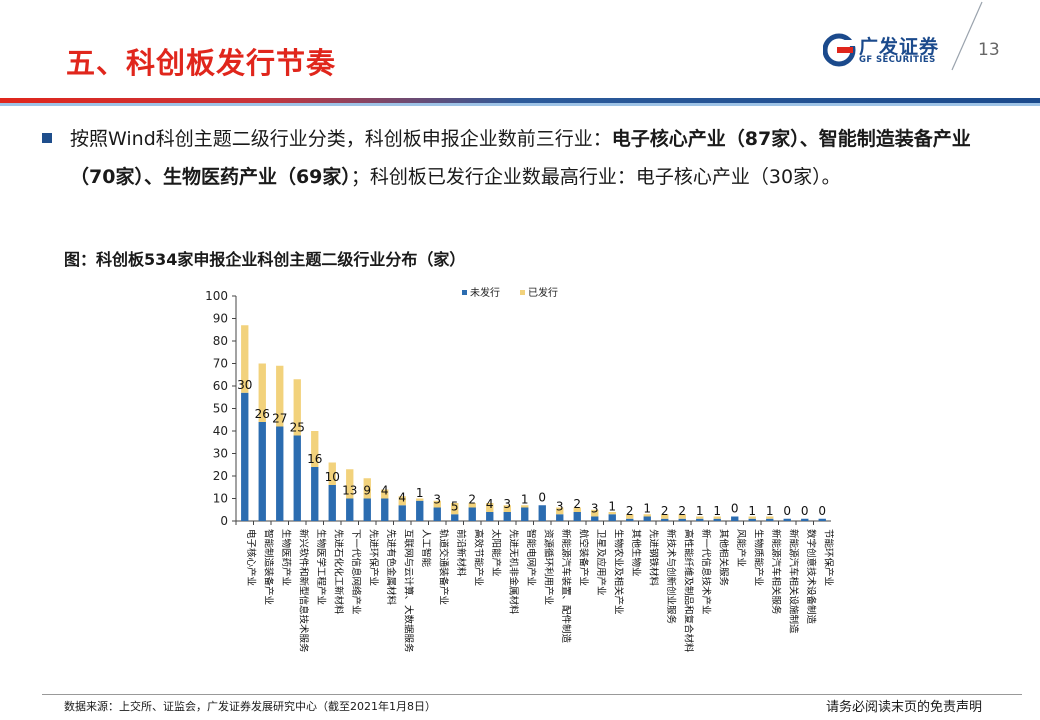 This screenshot has height=720, width=1040. What do you see at coordinates (341, 139) in the screenshot?
I see `summary-text-1: 按照Wind科创主题二级行业分类，科创板申报企业数前三行业：` at bounding box center [341, 139].